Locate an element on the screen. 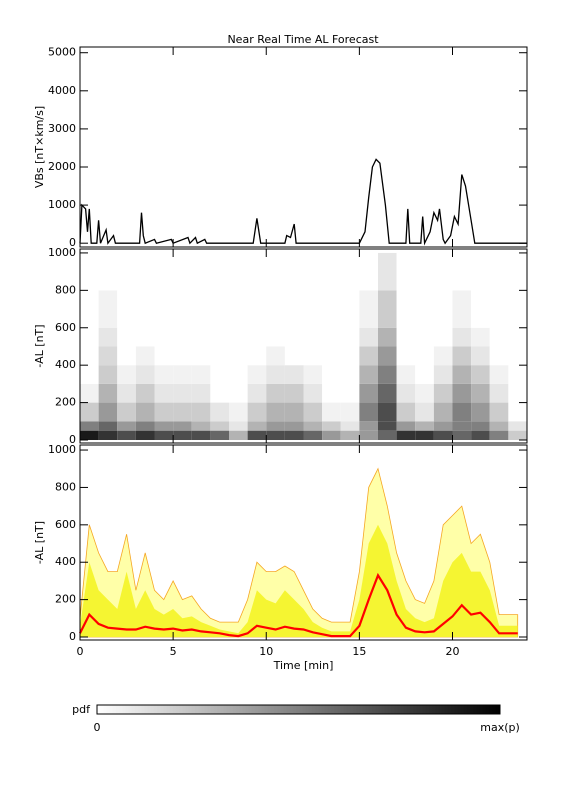 The image size is (576, 792). y-tick-label: 400 is located at coordinates (65, 364).